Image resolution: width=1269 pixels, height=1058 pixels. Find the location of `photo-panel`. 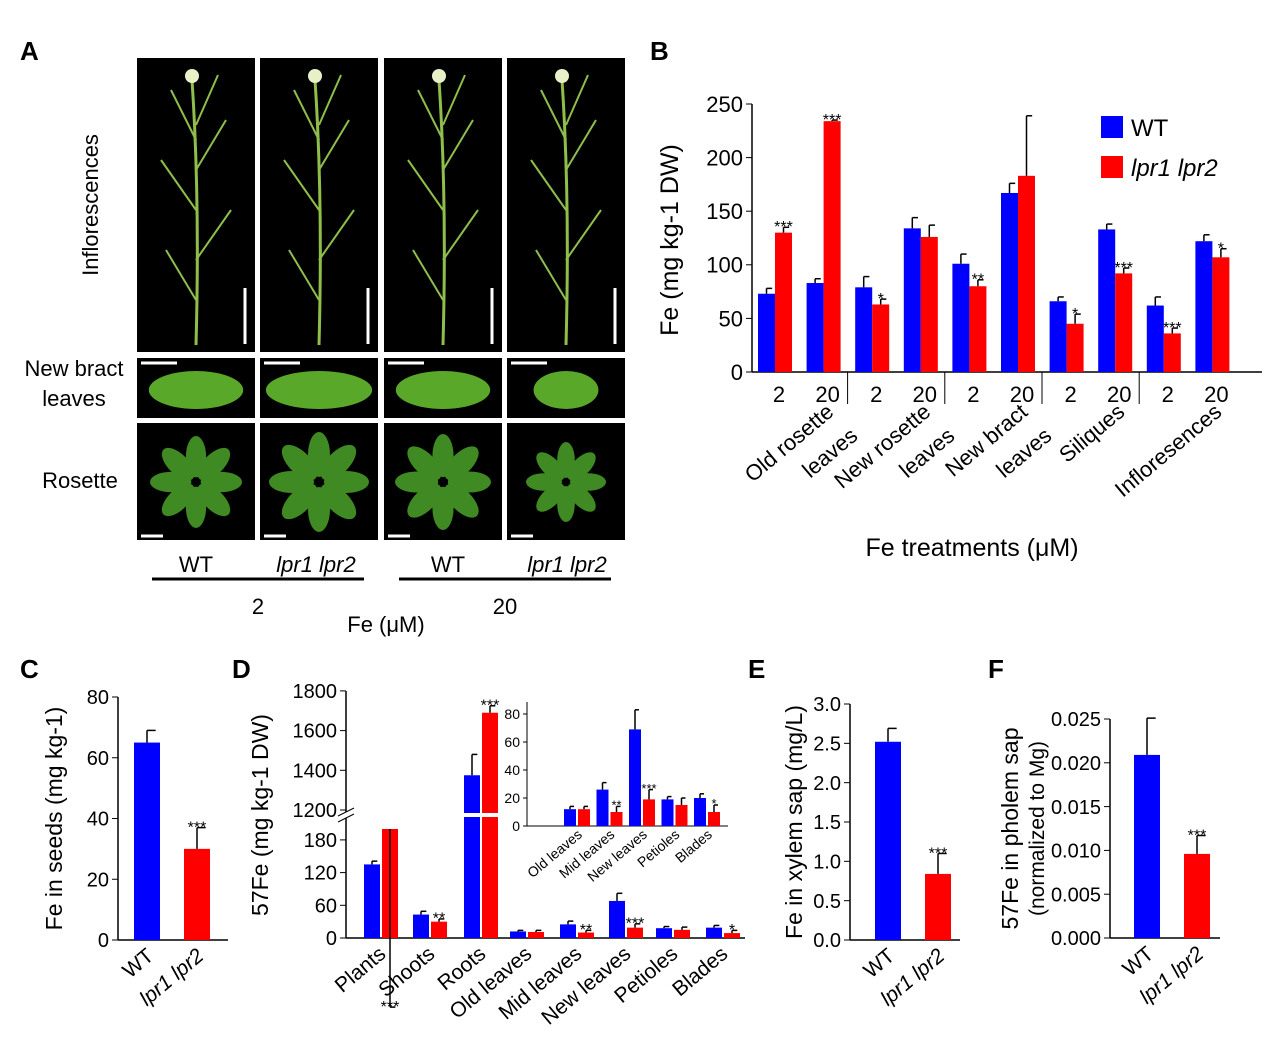

photo-panel is located at coordinates (566, 481).